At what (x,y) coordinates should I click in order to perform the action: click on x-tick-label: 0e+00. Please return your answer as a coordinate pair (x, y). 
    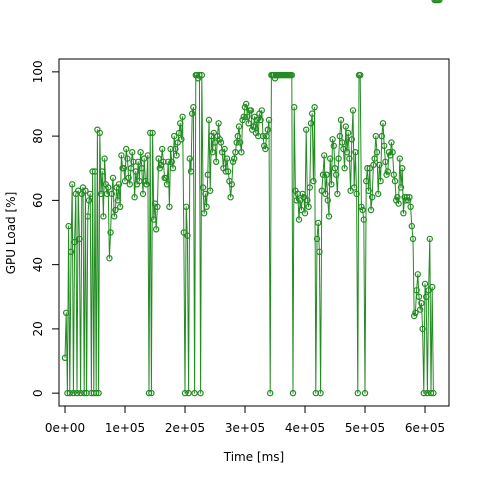
    Looking at the image, I should click on (65, 428).